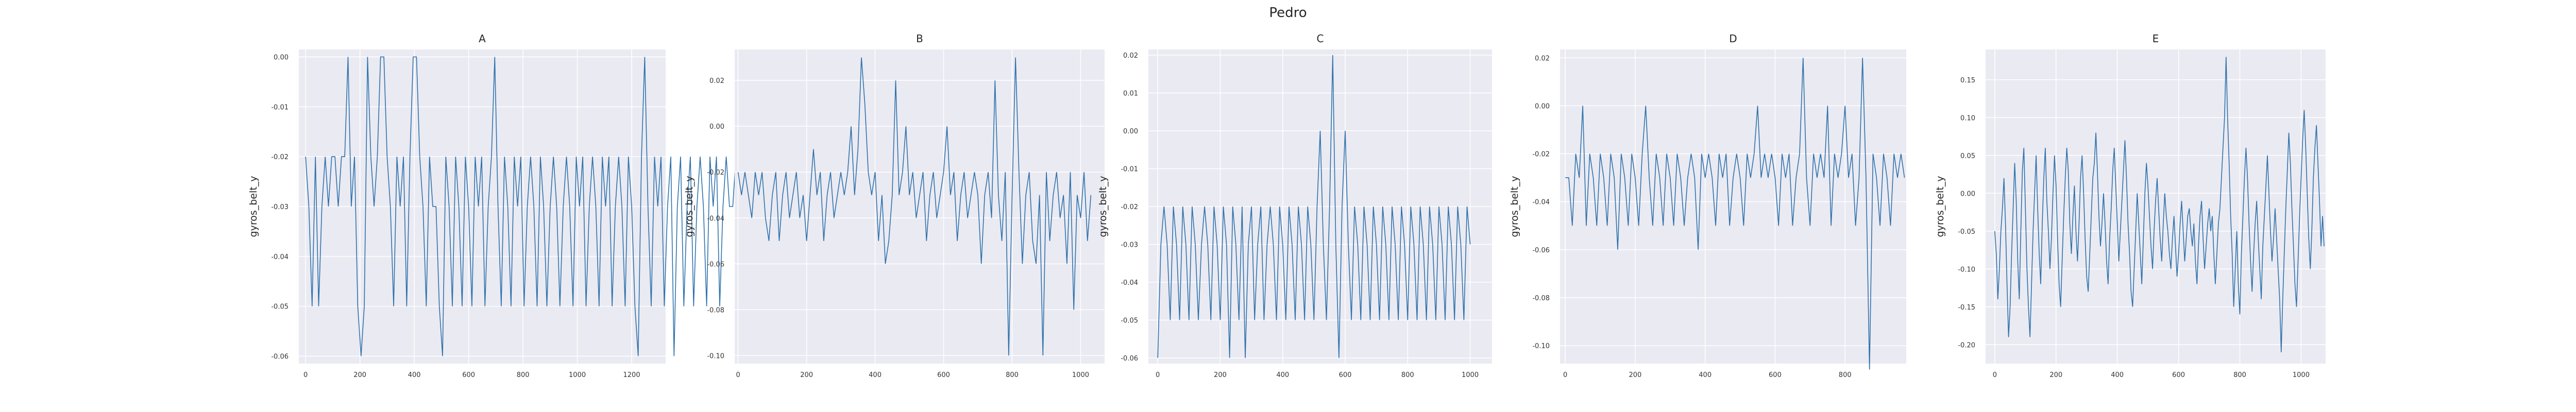 Image resolution: width=2576 pixels, height=412 pixels. I want to click on y-tick-label: -0.15, so click(1966, 308).